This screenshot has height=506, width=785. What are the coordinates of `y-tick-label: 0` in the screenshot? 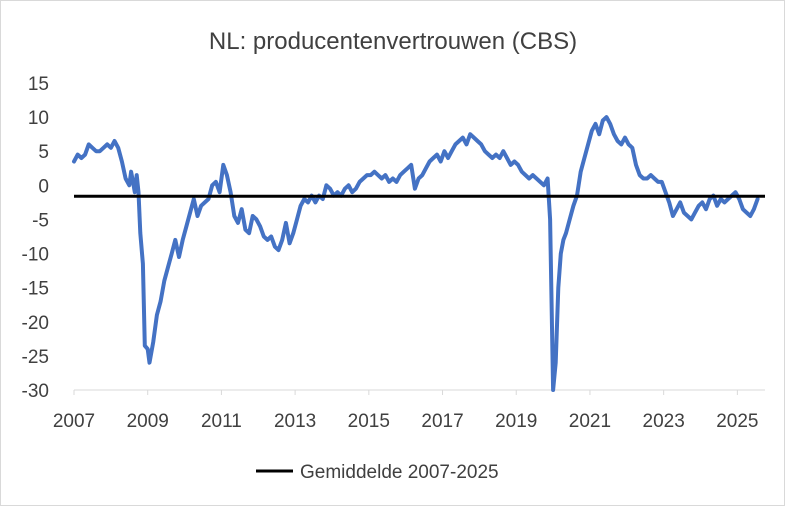 It's located at (43, 186).